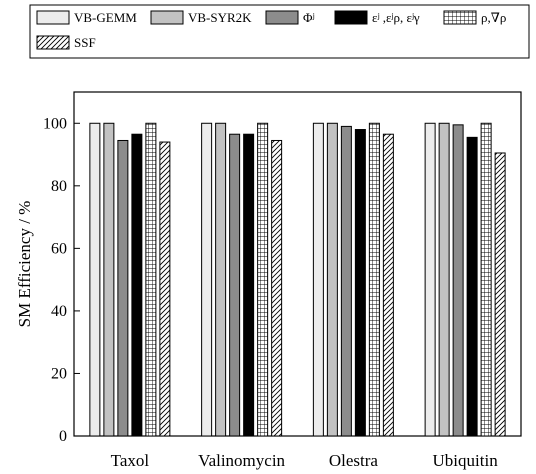 This screenshot has width=536, height=474. I want to click on legend-label: VB-GEMM, so click(105, 17).